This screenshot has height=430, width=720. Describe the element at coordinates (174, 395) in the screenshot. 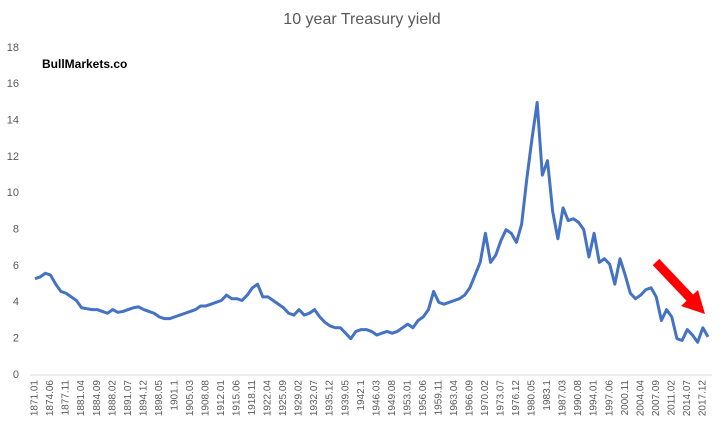

I see `x-tick-label: 1901.1` at that location.